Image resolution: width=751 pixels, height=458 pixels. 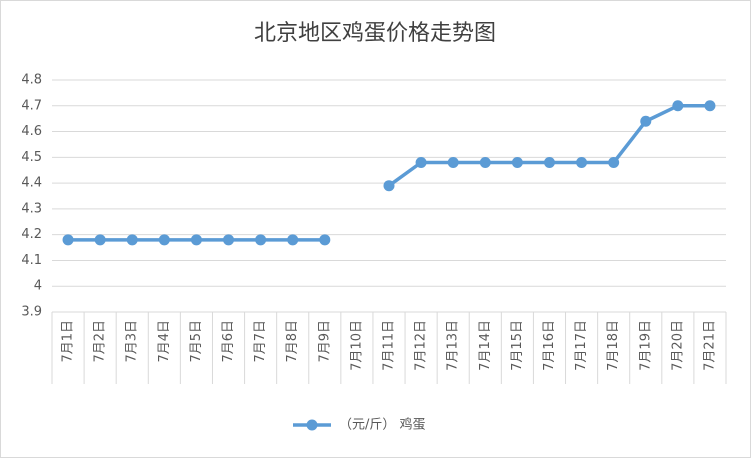 What do you see at coordinates (613, 345) in the screenshot?
I see `x-tick-label: 7月18日` at bounding box center [613, 345].